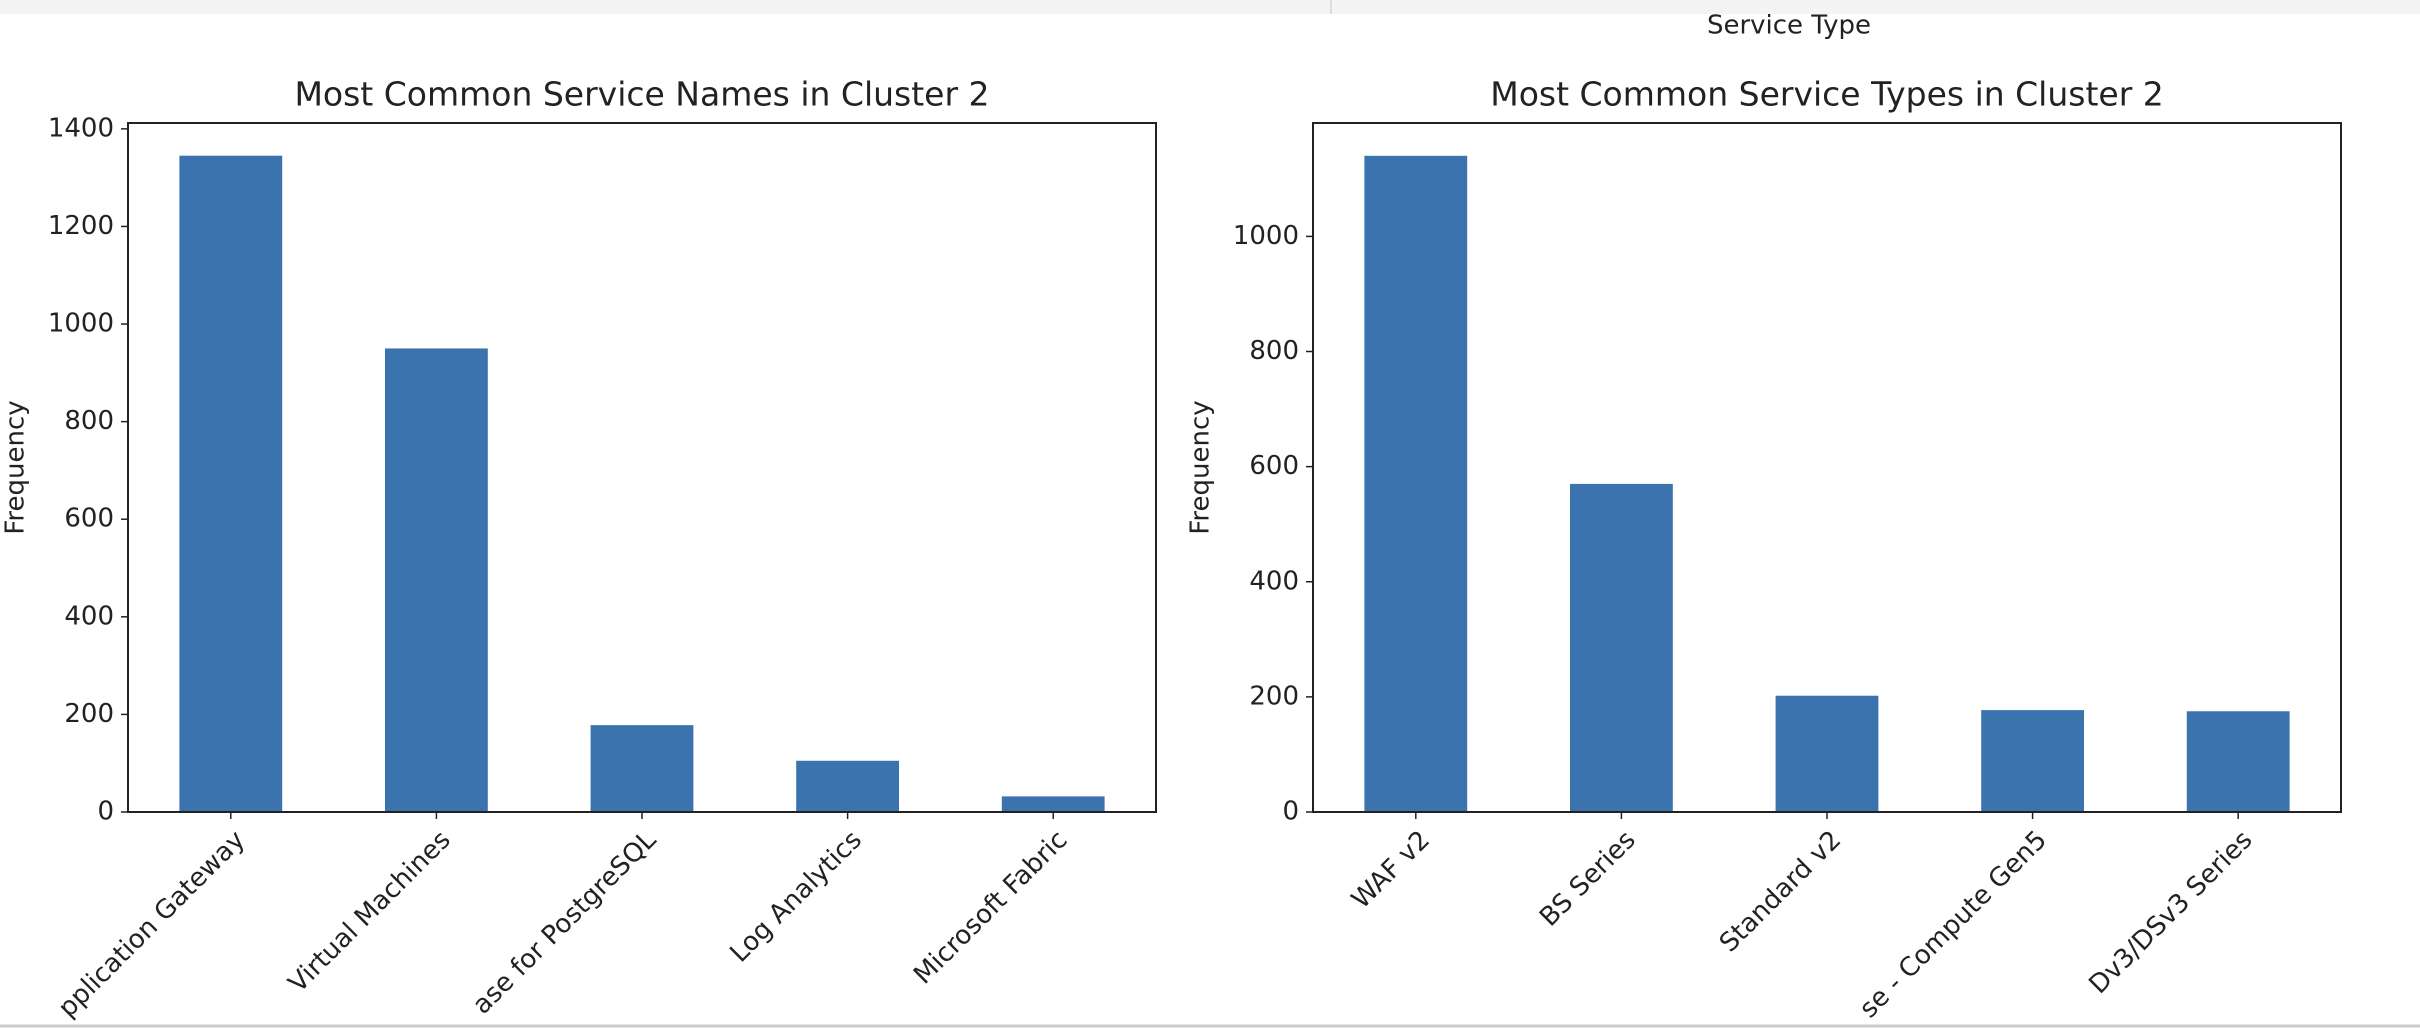 The height and width of the screenshot is (1030, 2420). I want to click on x-tick-label: pplication Gateway, so click(152, 924).